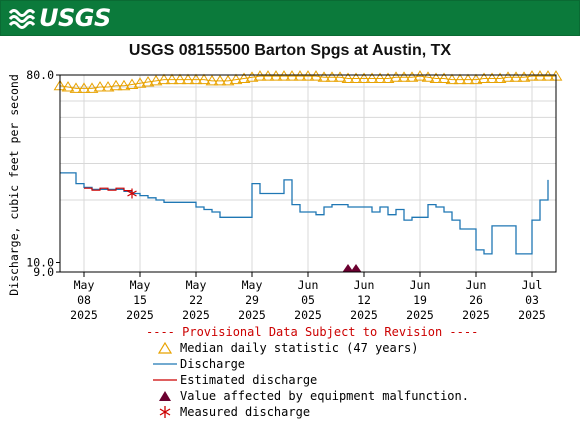 Image resolution: width=580 pixels, height=430 pixels. What do you see at coordinates (299, 348) in the screenshot?
I see `legend-label-median: Median daily statistic (47 years)` at bounding box center [299, 348].